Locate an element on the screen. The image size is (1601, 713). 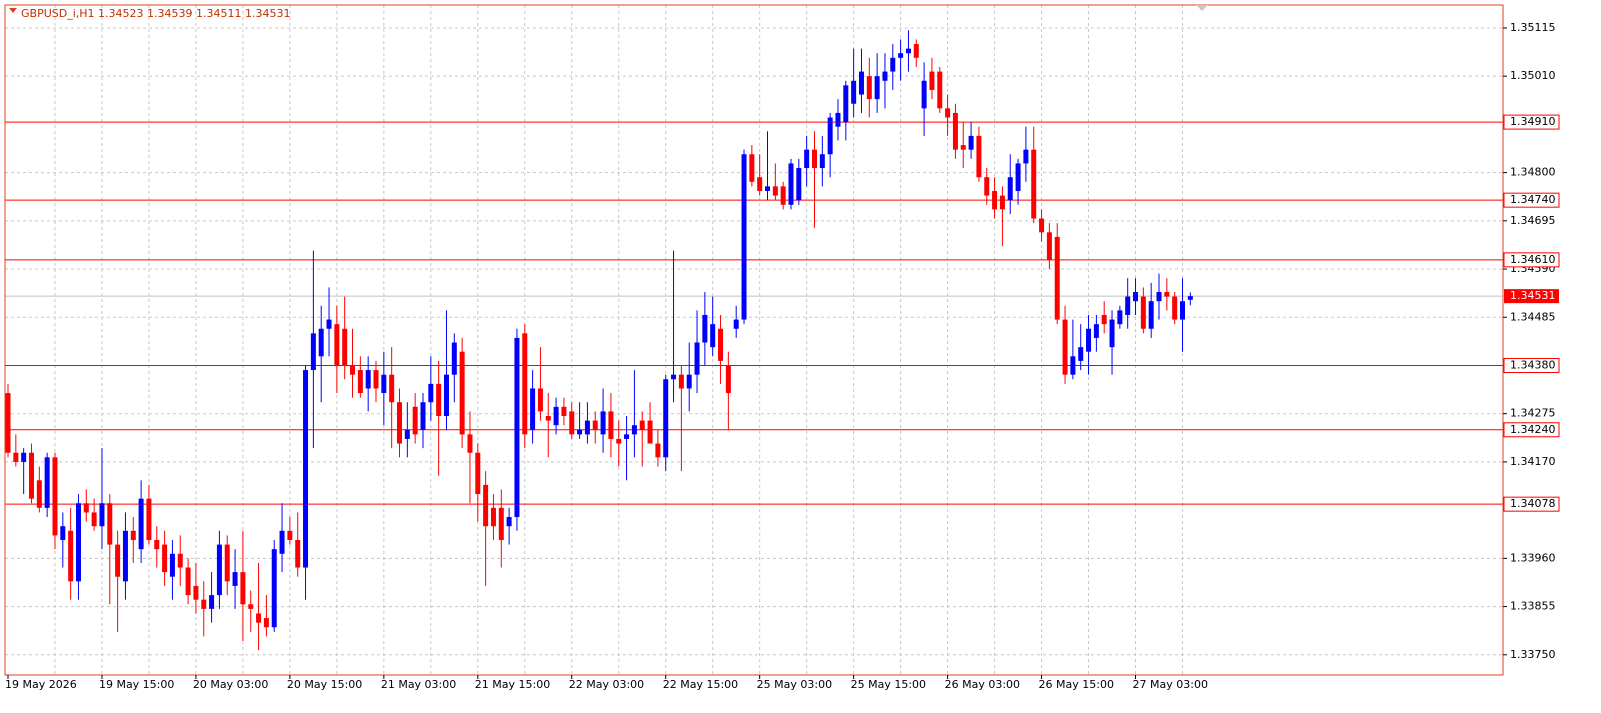
x-tick-label: 21 May 15:00 is located at coordinates (512, 684).